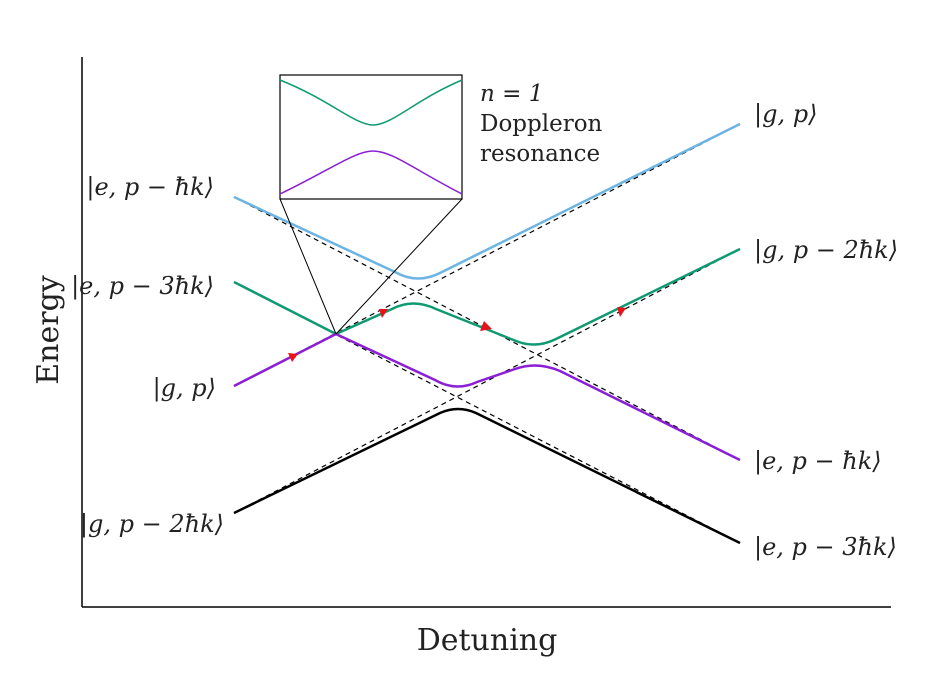  I want to click on right-label-e-p-3hk: |e, p − 3ħk⟩, so click(825, 547).